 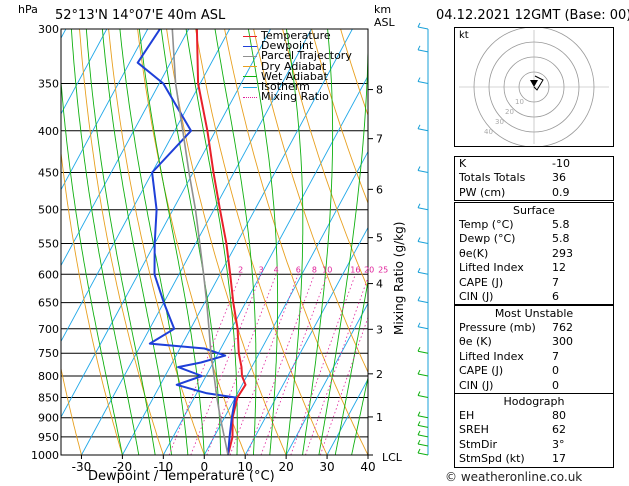 What do you see at coordinates (314, 269) in the screenshot?
I see `mixing-ratio-label: 8` at bounding box center [314, 269].